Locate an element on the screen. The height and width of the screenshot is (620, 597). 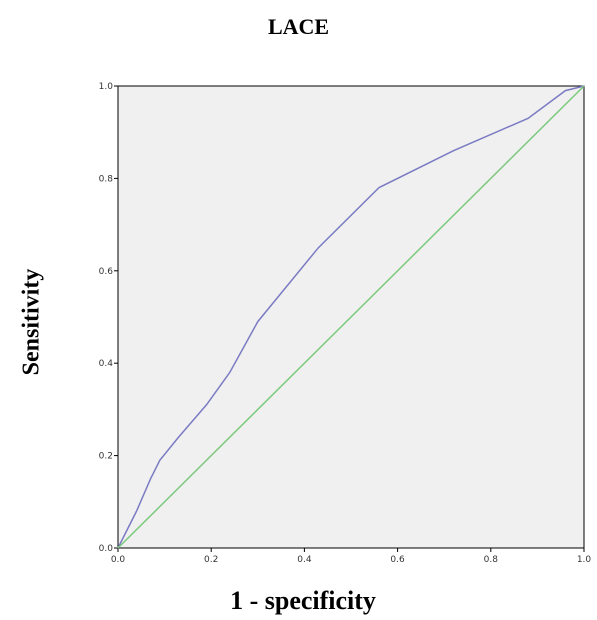
y-tick-label: 0.4 is located at coordinates (106, 364).